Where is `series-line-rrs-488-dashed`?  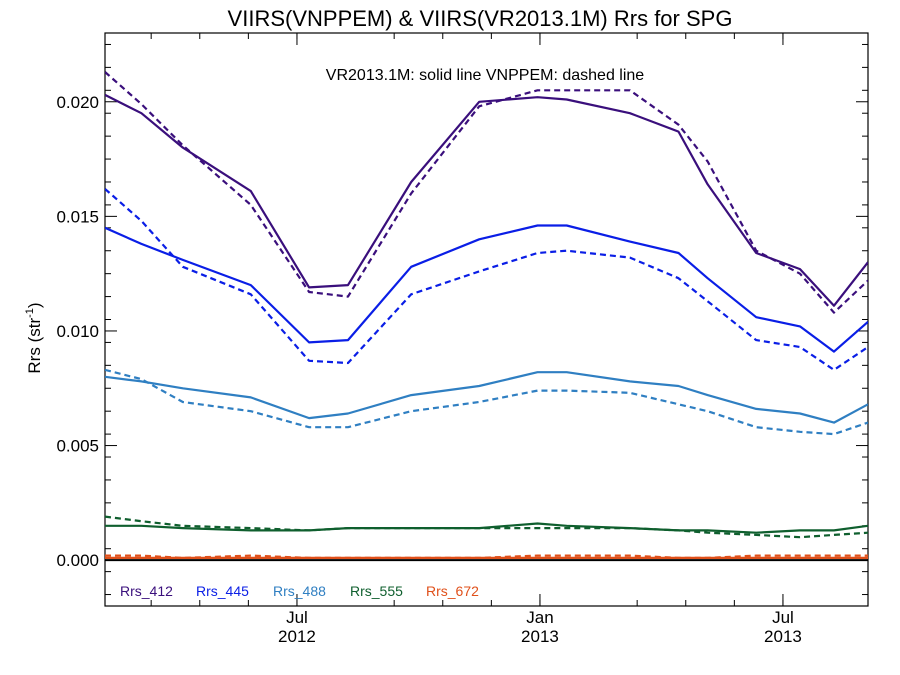
series-line-rrs-488-dashed is located at coordinates (486, 402).